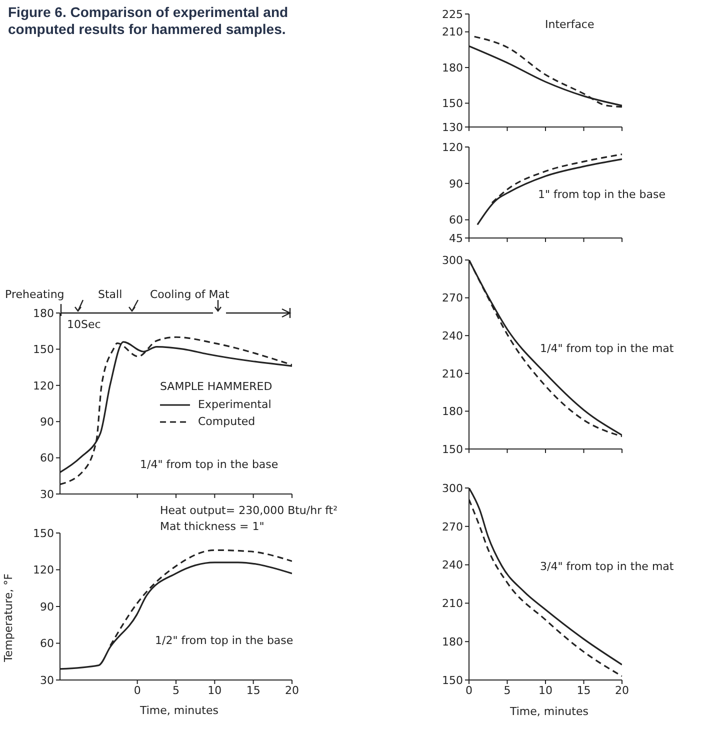 The height and width of the screenshot is (731, 714). I want to click on annotation: Interface, so click(569, 24).